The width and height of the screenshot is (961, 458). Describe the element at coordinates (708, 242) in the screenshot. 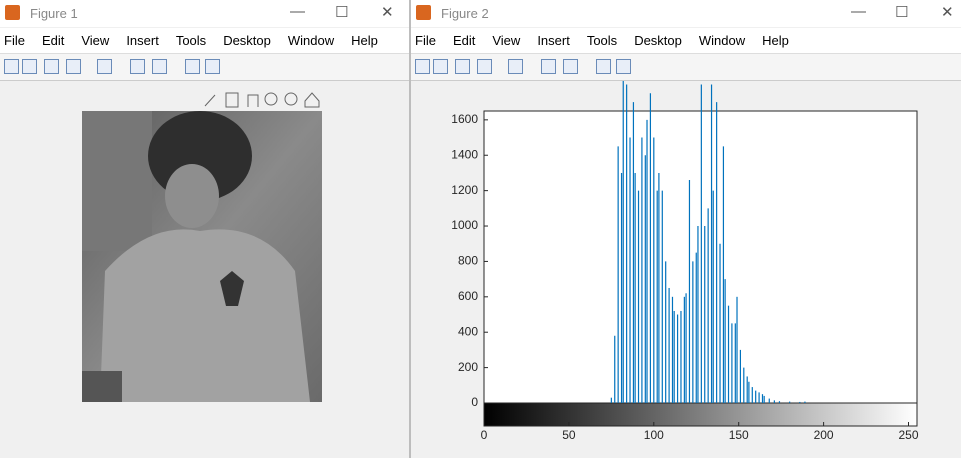

I see `stems` at that location.